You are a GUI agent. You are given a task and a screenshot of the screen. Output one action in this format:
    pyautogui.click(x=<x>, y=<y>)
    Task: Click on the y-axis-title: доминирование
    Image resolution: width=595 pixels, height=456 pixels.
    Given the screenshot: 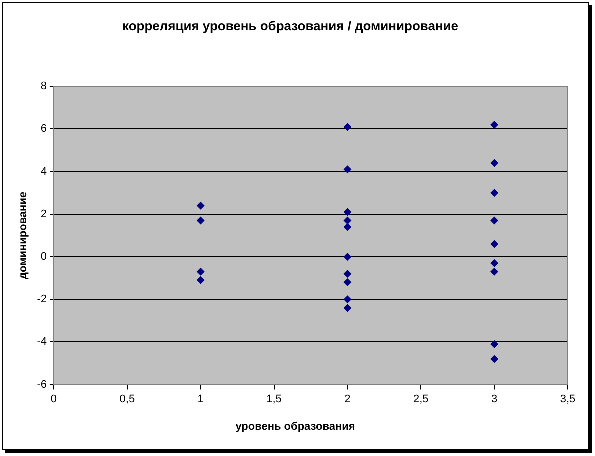 What is the action you would take?
    pyautogui.click(x=24, y=236)
    